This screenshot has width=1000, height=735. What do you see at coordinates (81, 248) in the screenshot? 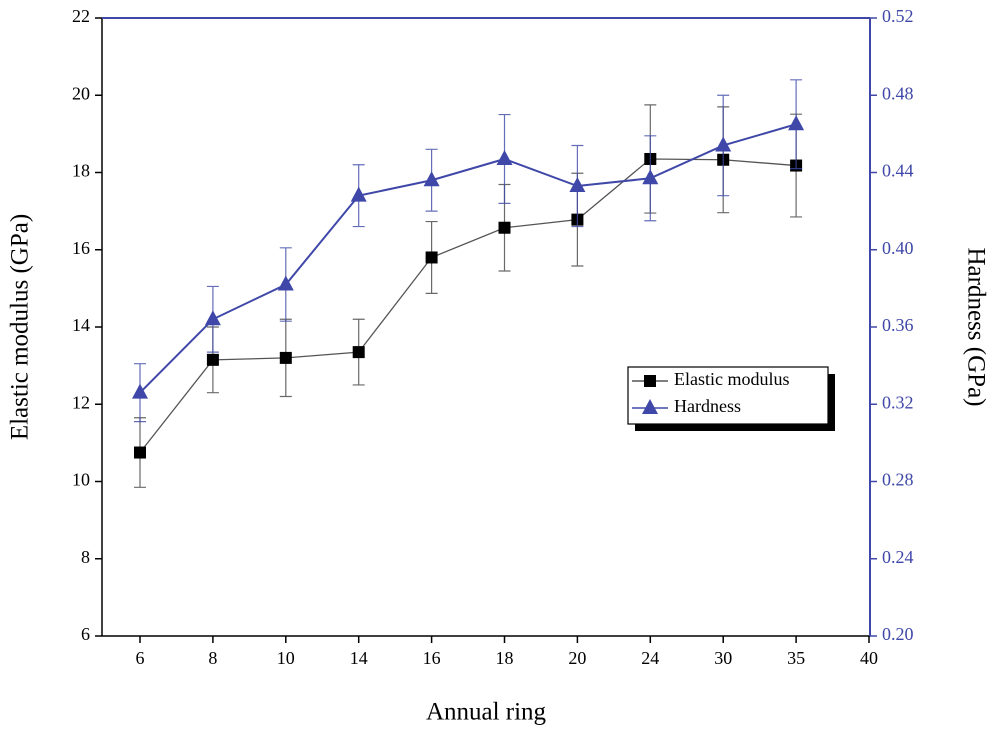
I see `y-tick-label: 16` at bounding box center [81, 248].